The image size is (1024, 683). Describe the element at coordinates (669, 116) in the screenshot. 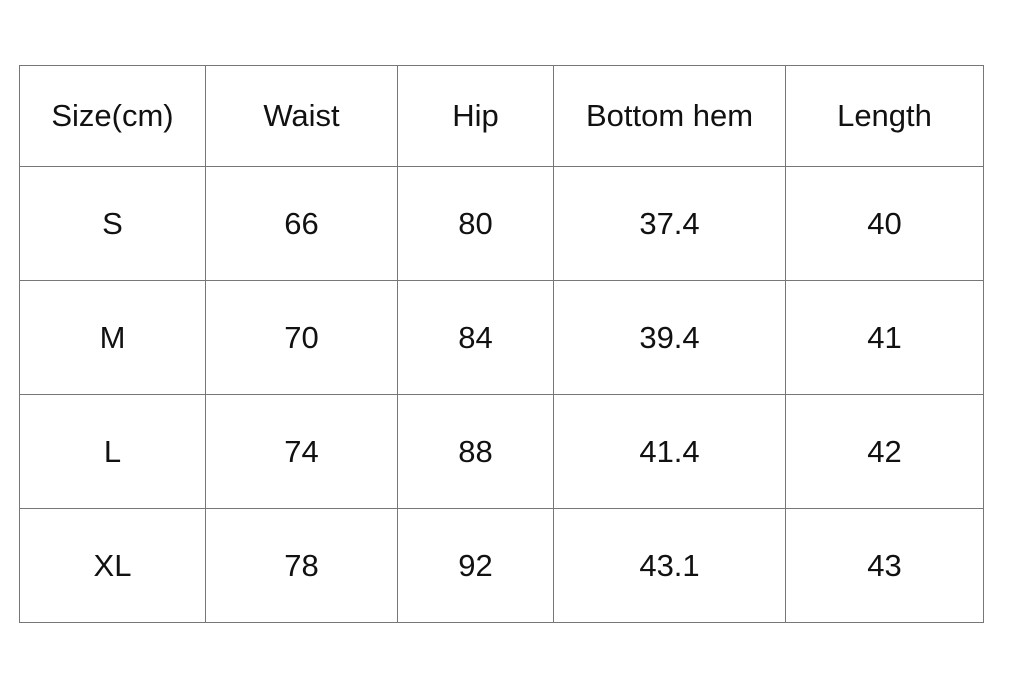

I see `column-header: Bottom hem` at that location.